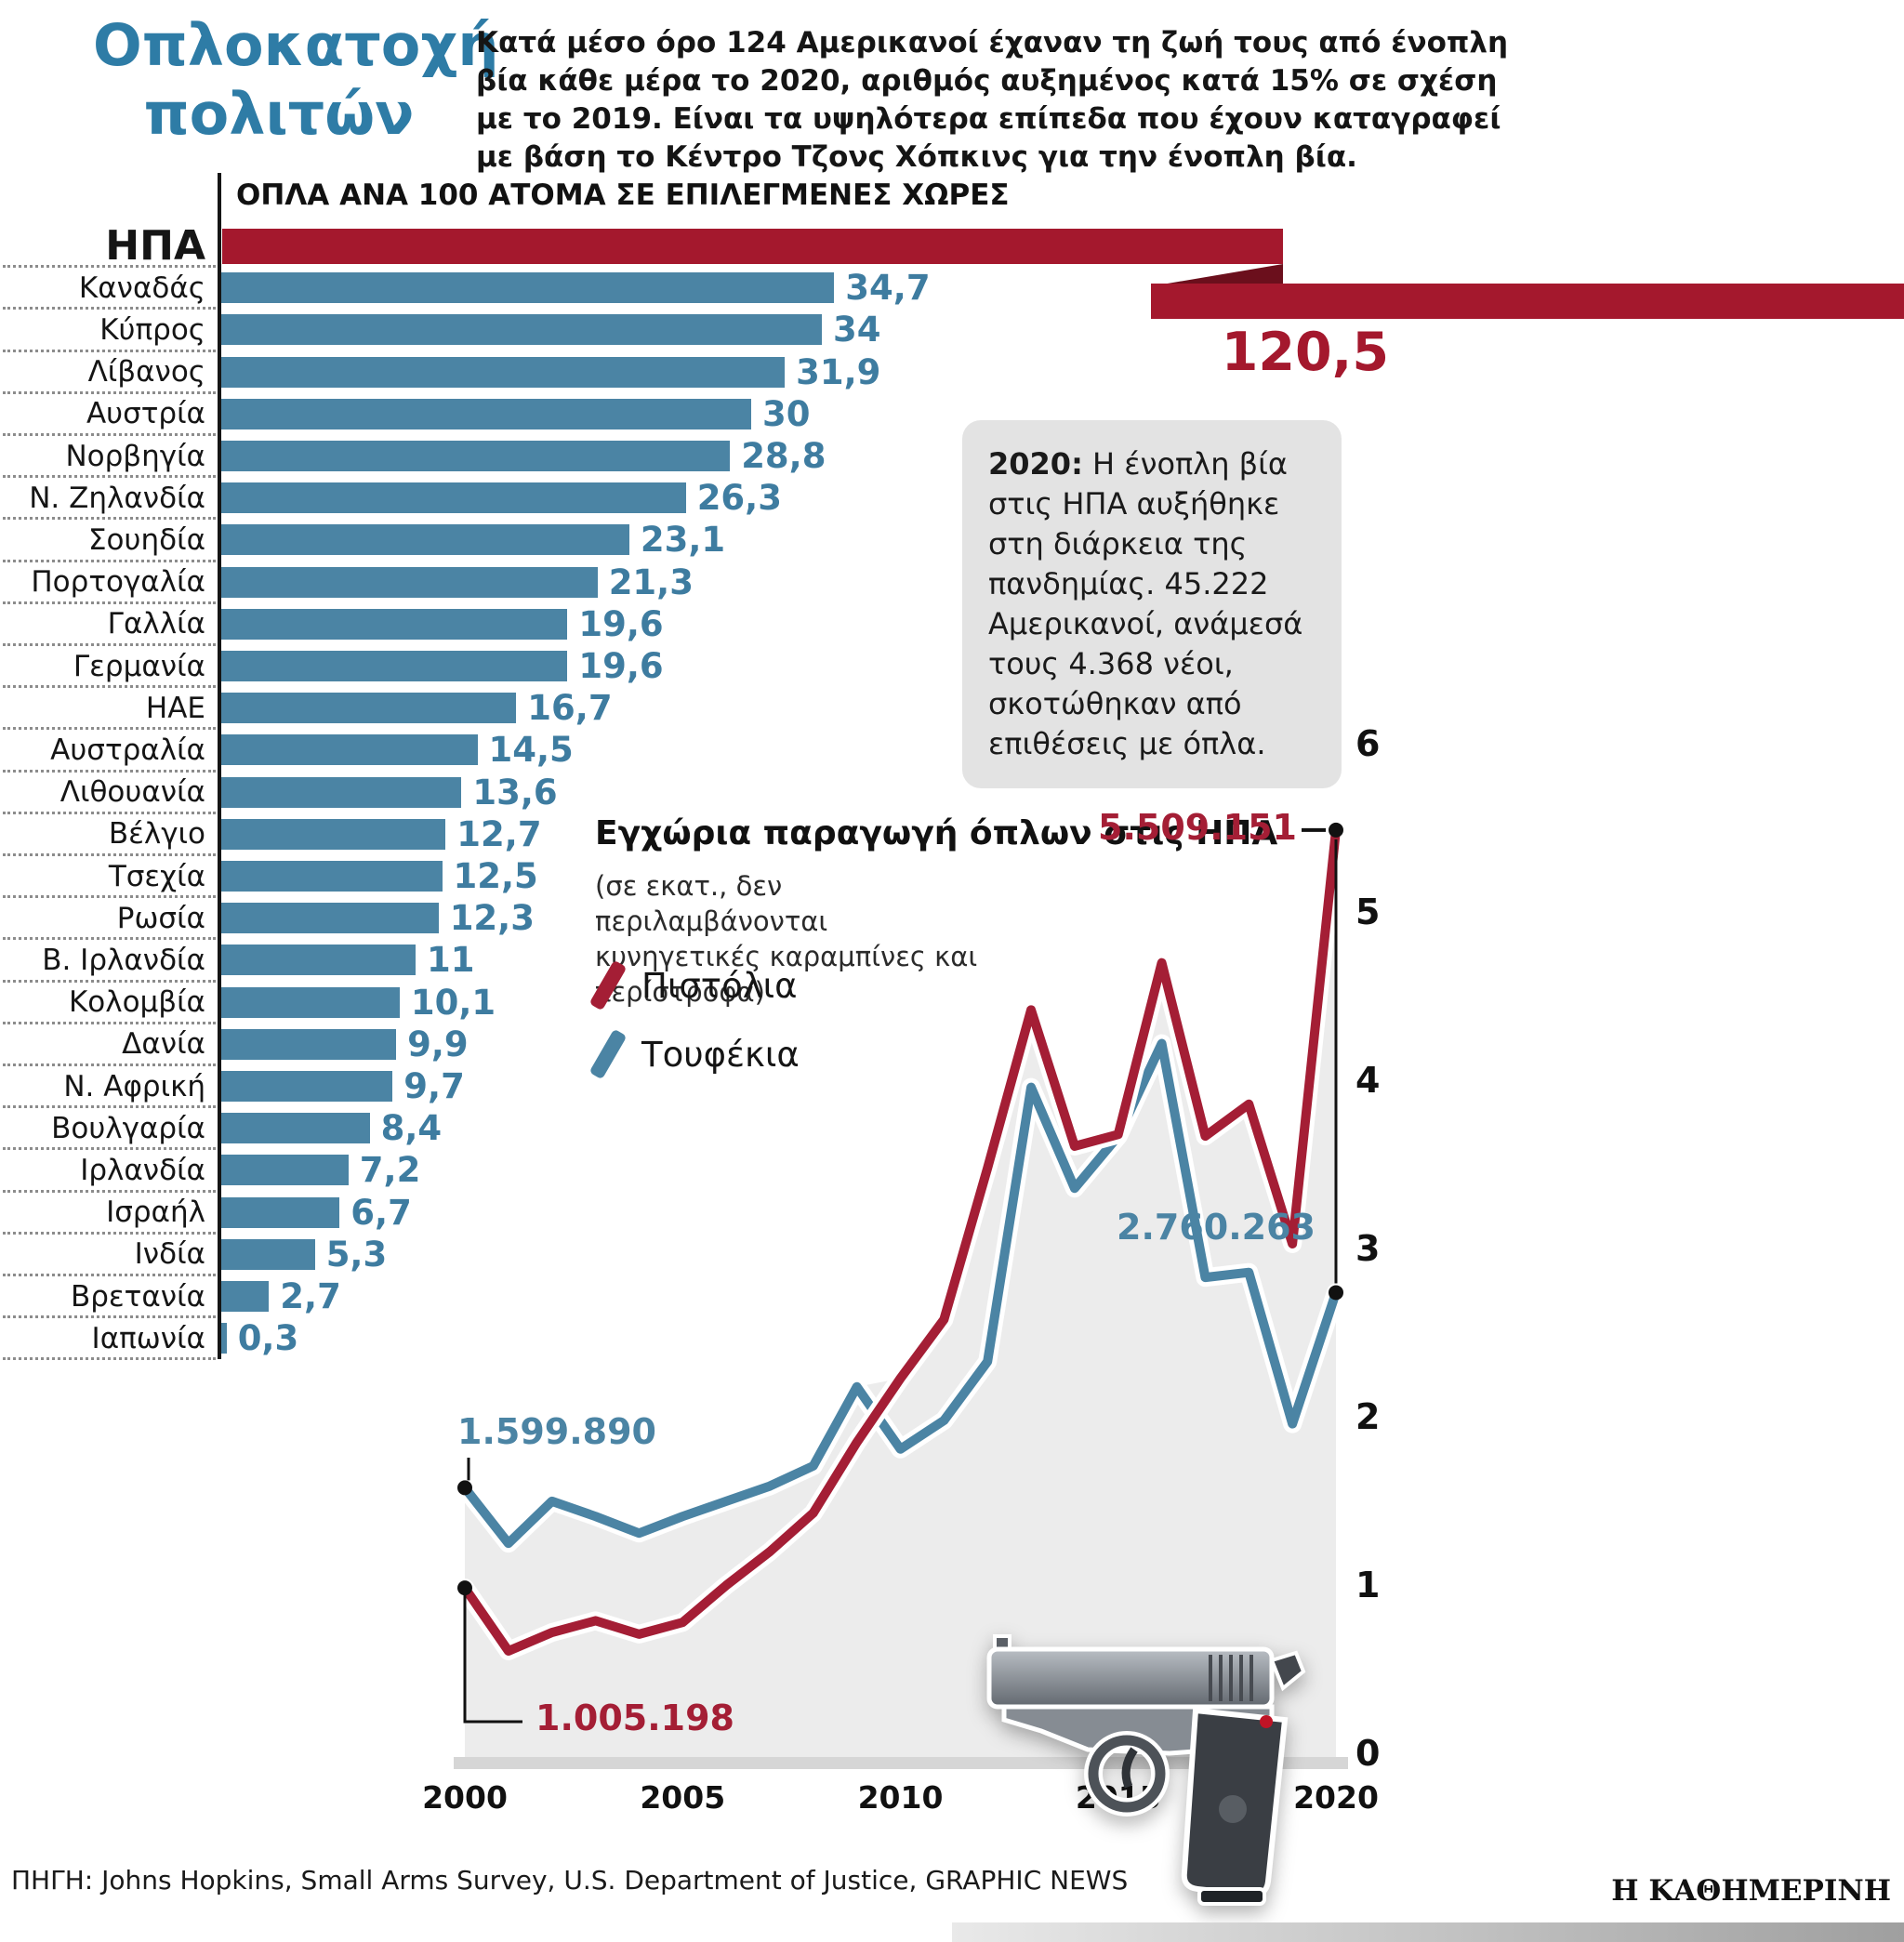 The width and height of the screenshot is (1904, 1942). I want to click on x-axis-tick: 2020, so click(1336, 1797).